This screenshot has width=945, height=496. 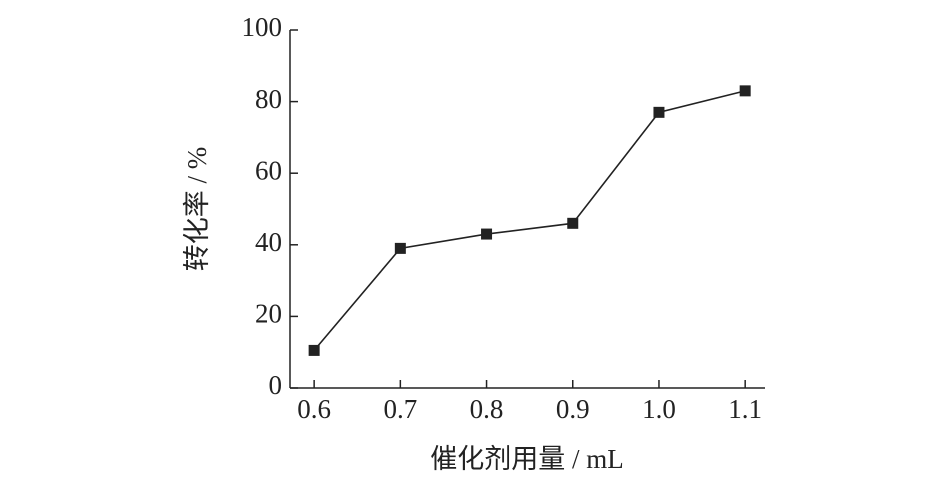 I want to click on x-tick-label: 0.7, so click(x=400, y=409).